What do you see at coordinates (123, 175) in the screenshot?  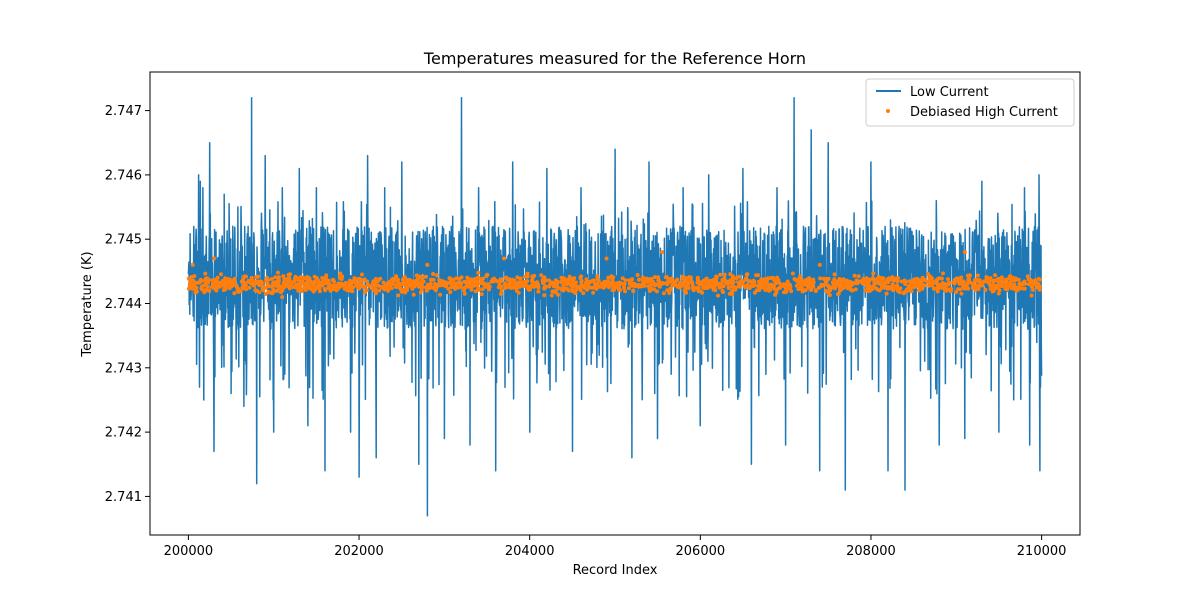 I see `y-tick-label: 2.746` at bounding box center [123, 175].